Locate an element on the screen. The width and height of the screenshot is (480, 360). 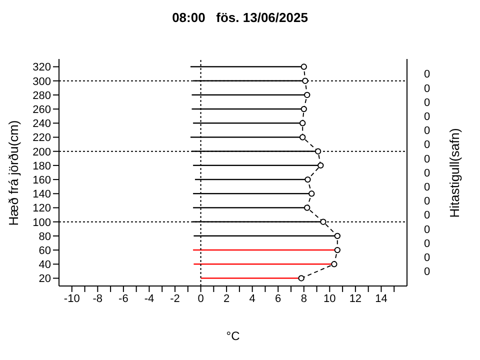
y-tick-label: 80 is located at coordinates (44, 236).